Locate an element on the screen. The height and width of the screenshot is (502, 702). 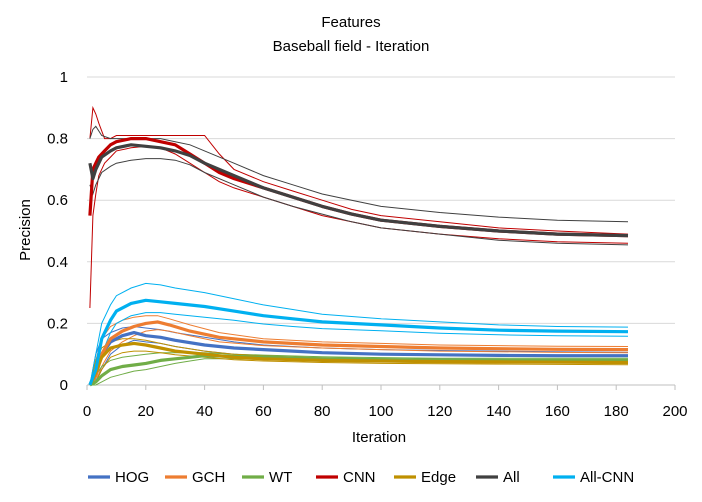
y-tick-label: 0 is located at coordinates (64, 385).